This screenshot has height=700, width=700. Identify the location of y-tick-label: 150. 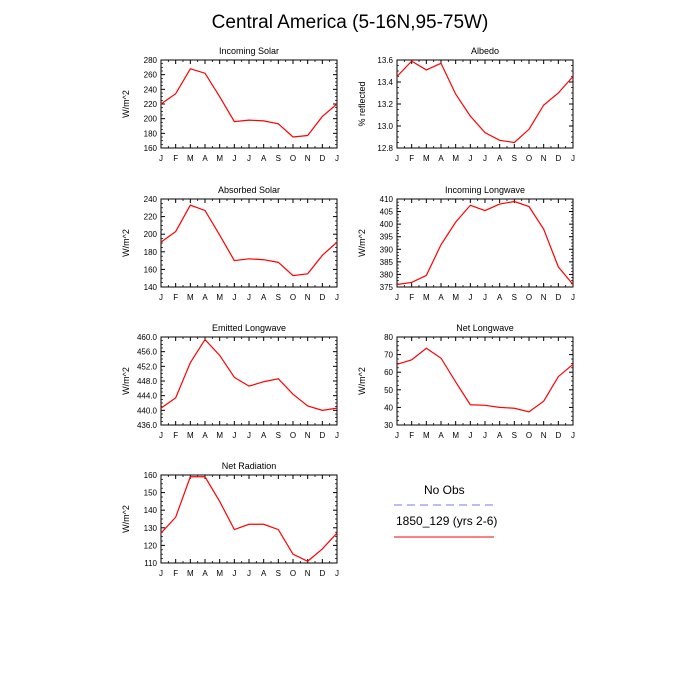
(151, 493).